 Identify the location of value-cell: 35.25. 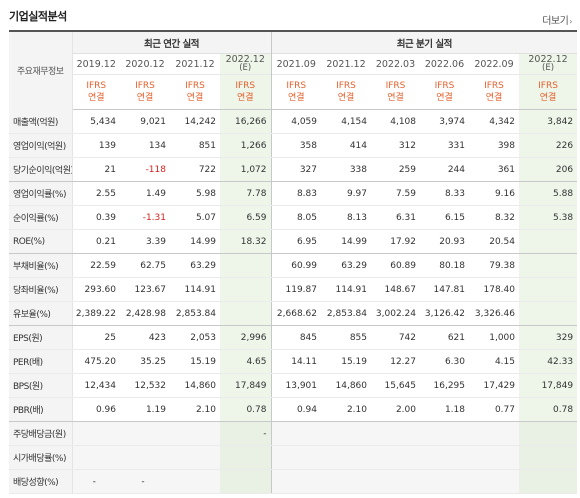
(145, 361).